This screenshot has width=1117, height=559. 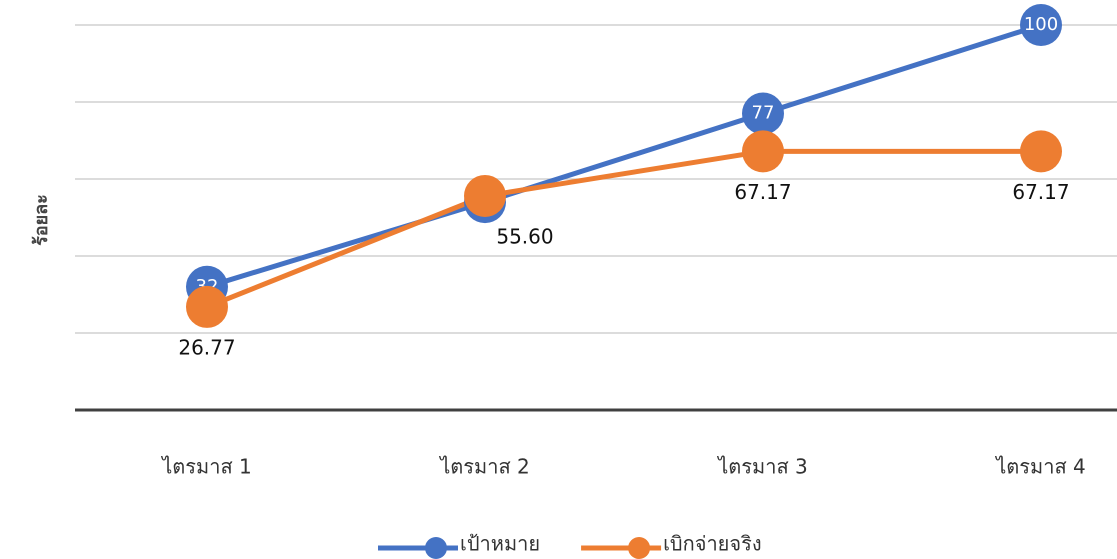 What do you see at coordinates (712, 544) in the screenshot?
I see `legend-label: เบิกจ่ายจริง` at bounding box center [712, 544].